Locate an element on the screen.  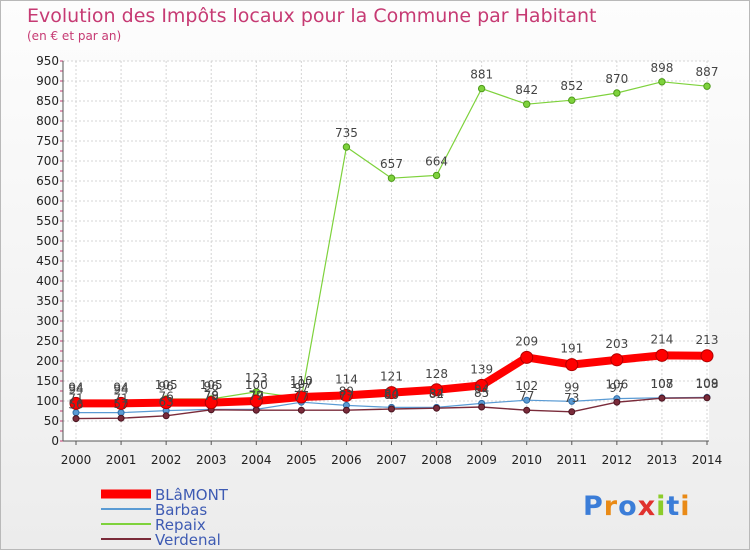
x-tick-label: 2006 is located at coordinates (346, 460).